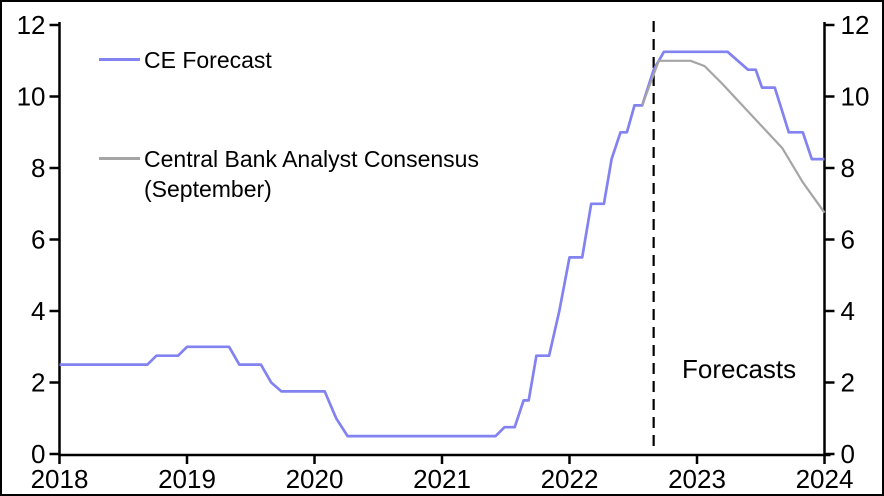 The image size is (884, 496). I want to click on y-tick-label-right: 0, so click(848, 454).